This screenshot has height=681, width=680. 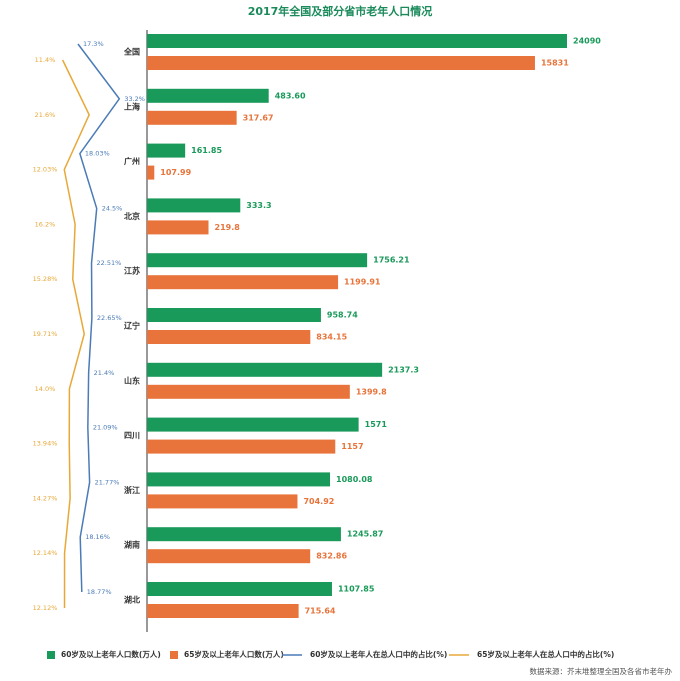 What do you see at coordinates (362, 282) in the screenshot?
I see `value-label: 1199.91` at bounding box center [362, 282].